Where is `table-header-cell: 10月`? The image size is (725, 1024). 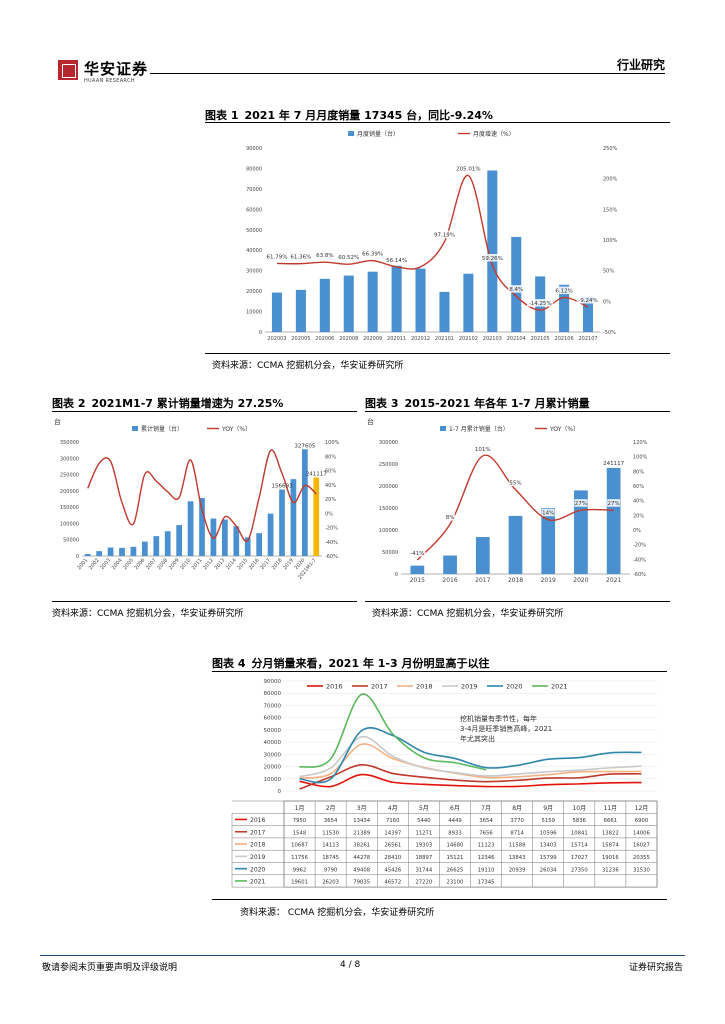 table-header-cell: 10月 is located at coordinates (579, 808).